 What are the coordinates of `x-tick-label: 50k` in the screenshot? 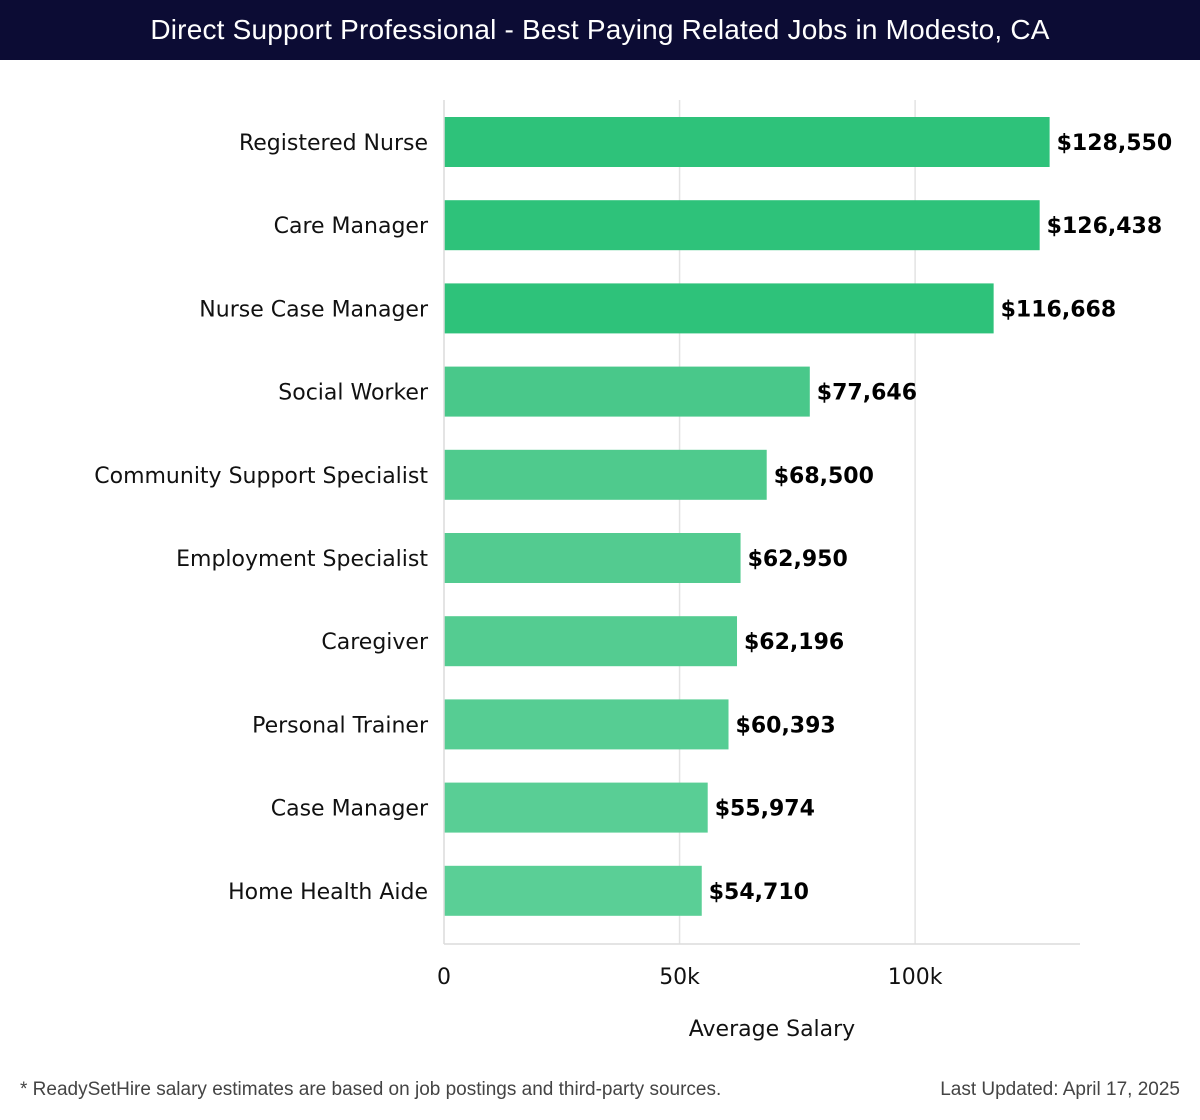 It's located at (679, 977).